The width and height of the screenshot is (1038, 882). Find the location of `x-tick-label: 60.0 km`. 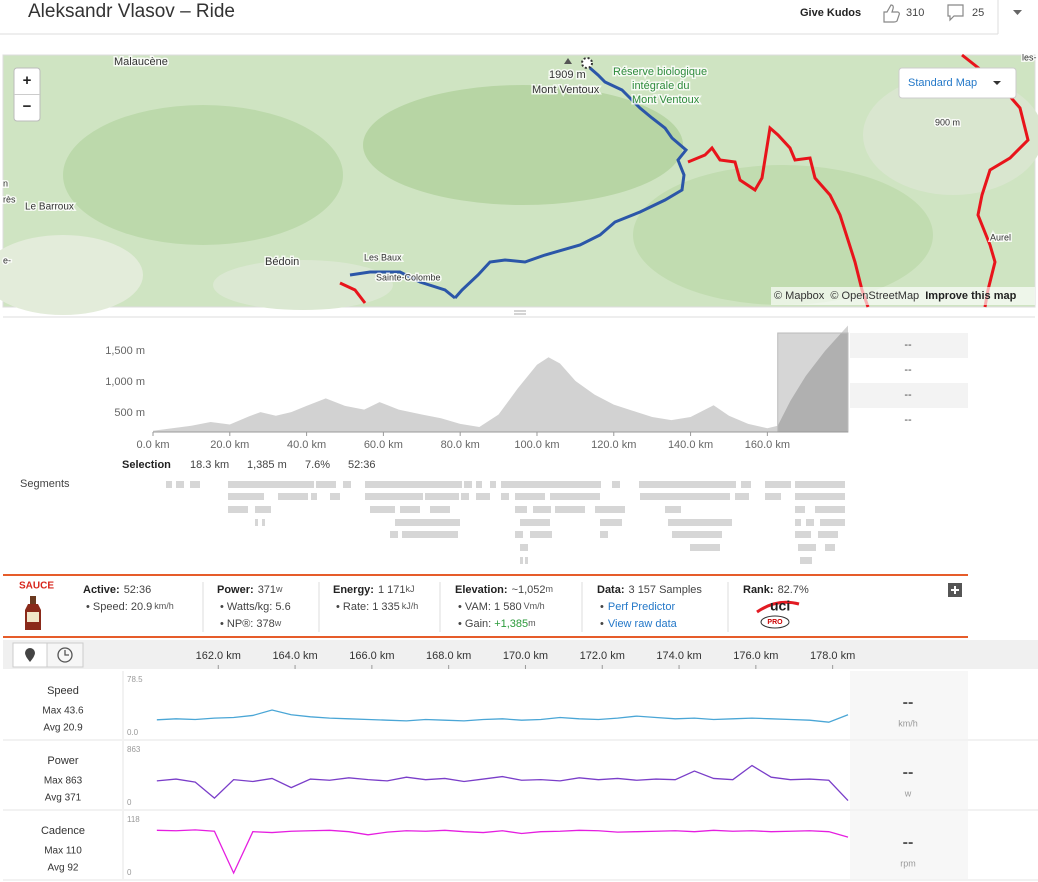

x-tick-label: 60.0 km is located at coordinates (383, 445).